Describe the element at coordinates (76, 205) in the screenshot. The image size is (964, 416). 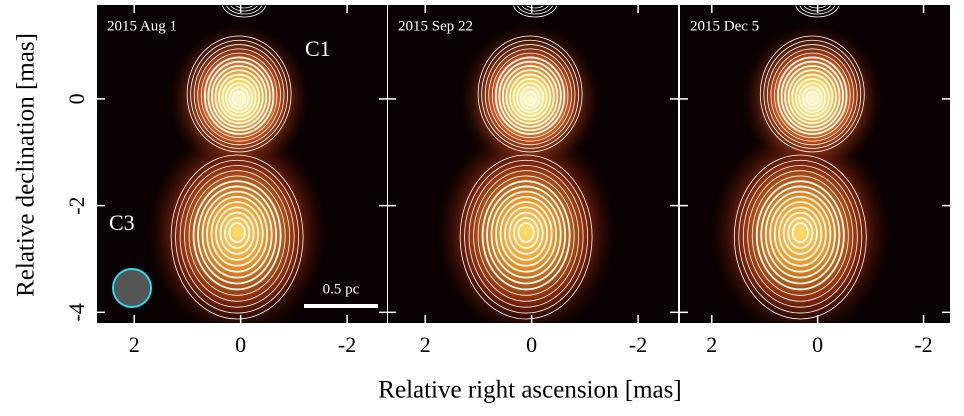
I see `y-tick-label: -2` at that location.